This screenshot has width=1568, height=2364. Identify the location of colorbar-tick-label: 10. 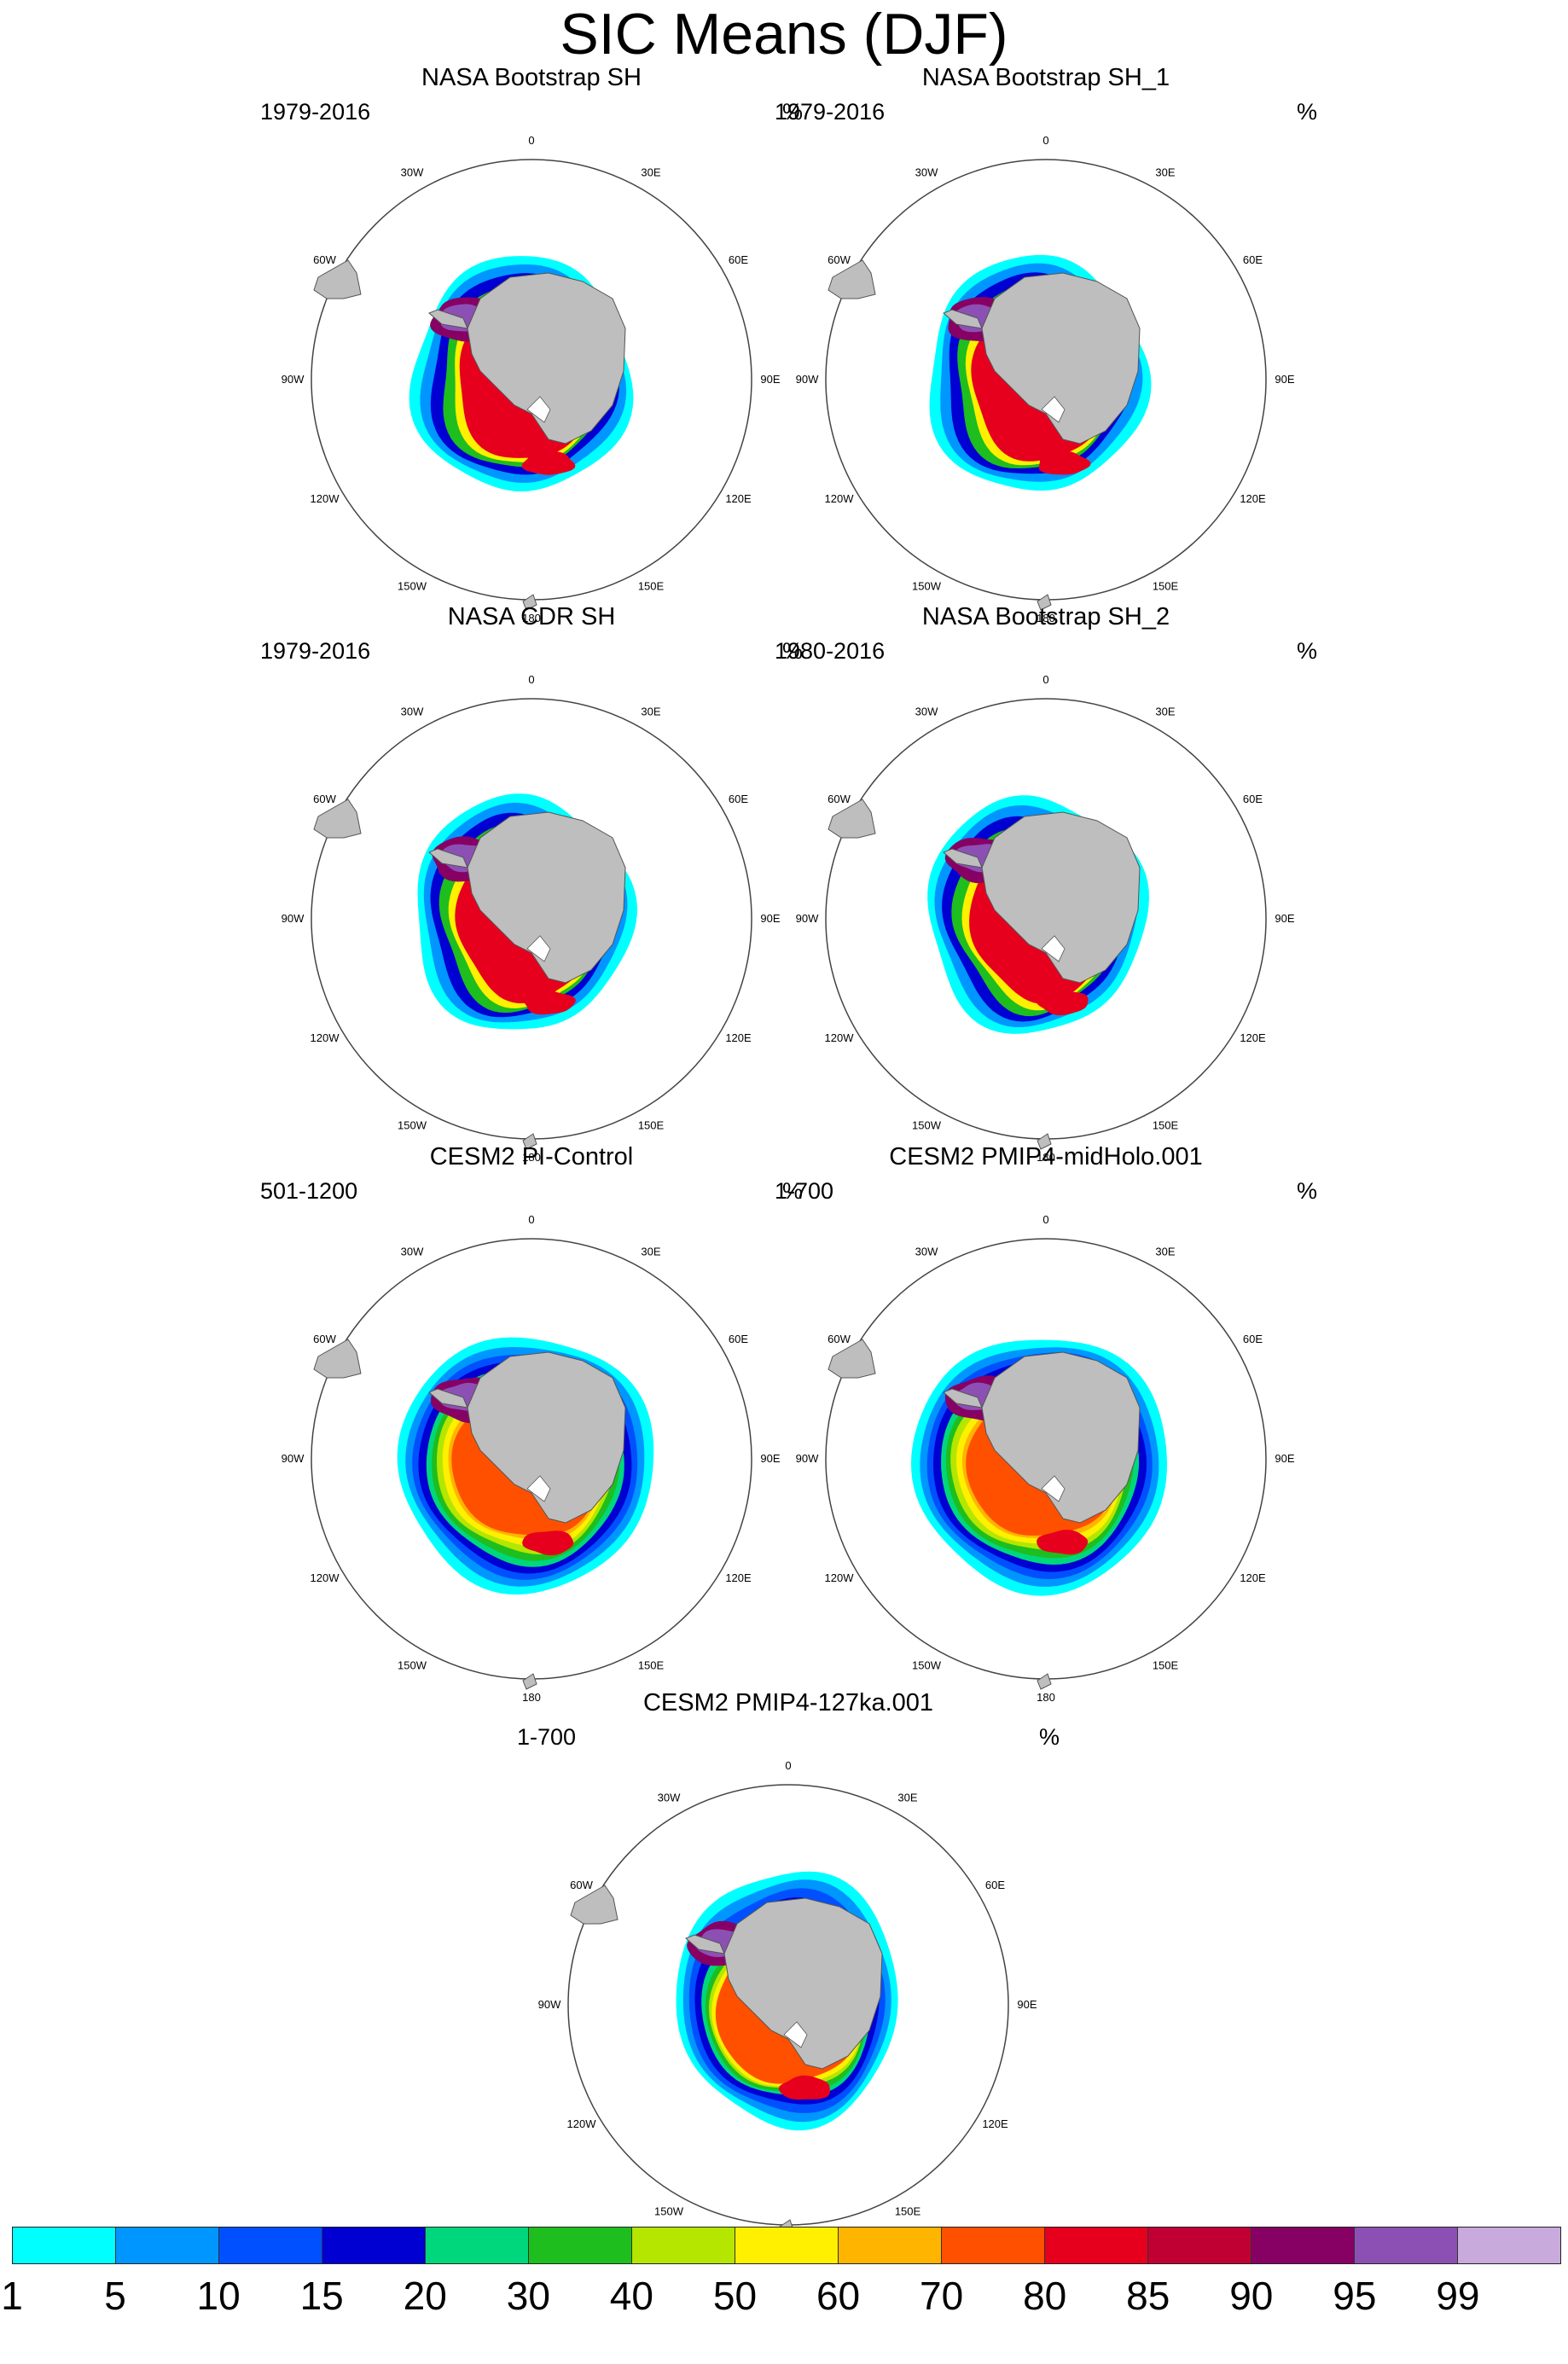
(218, 2296).